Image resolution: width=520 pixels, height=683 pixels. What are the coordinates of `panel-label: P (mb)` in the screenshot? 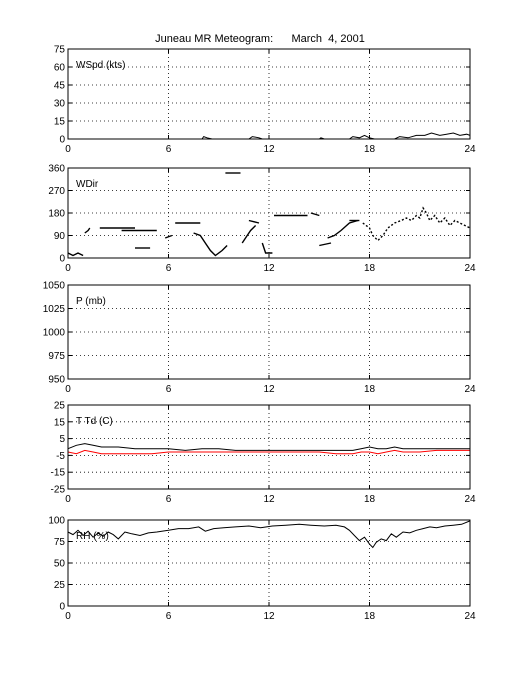 It's located at (91, 301).